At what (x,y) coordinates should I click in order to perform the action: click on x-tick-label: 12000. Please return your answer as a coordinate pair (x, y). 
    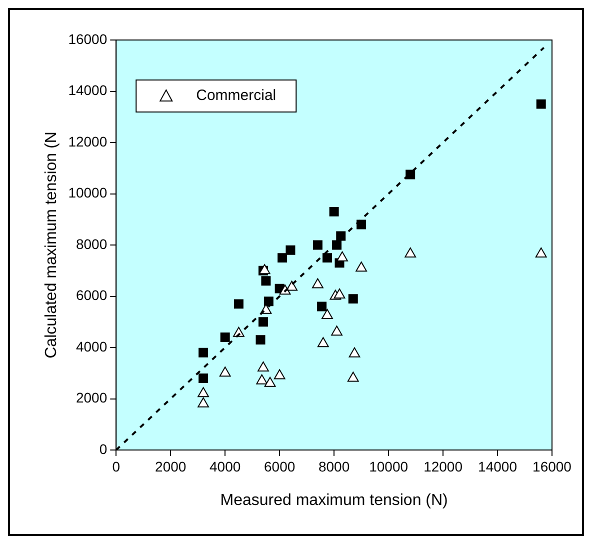
    Looking at the image, I should click on (443, 466).